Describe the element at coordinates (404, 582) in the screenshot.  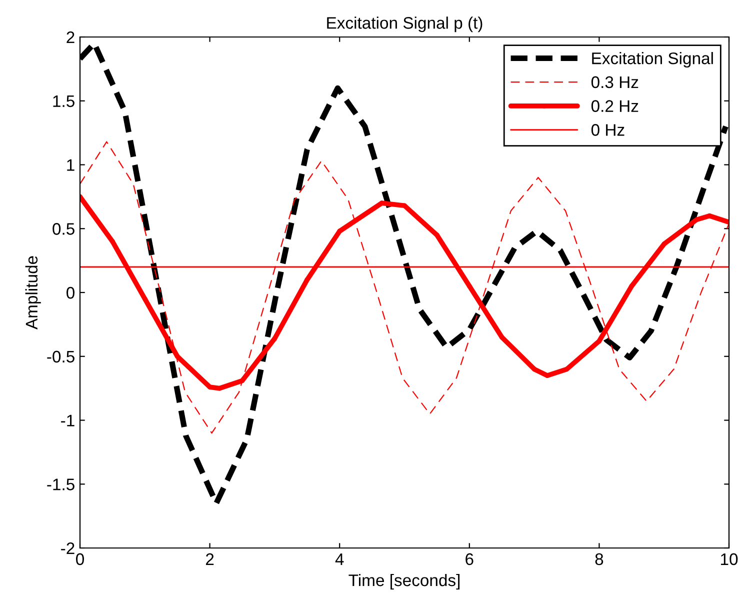
I see `x-axis-title: Time [seconds]` at that location.